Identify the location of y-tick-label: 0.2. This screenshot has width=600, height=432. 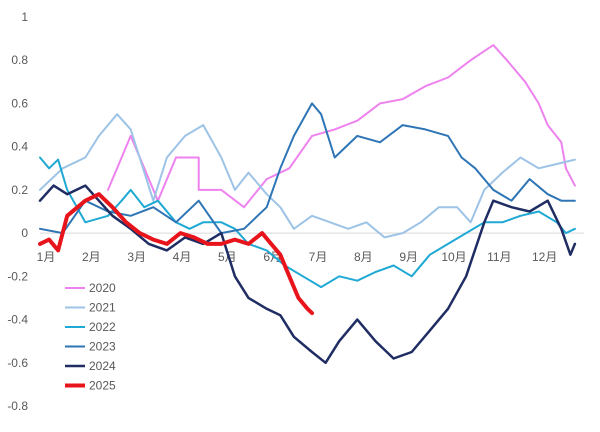
(19, 190).